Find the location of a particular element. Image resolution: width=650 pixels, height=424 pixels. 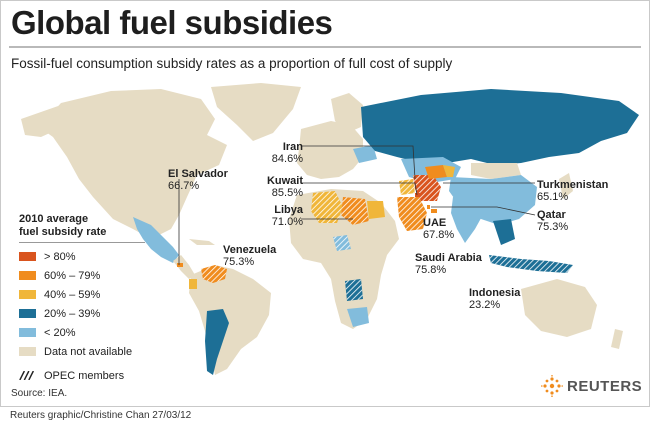

central-america is located at coordinates (184, 267).